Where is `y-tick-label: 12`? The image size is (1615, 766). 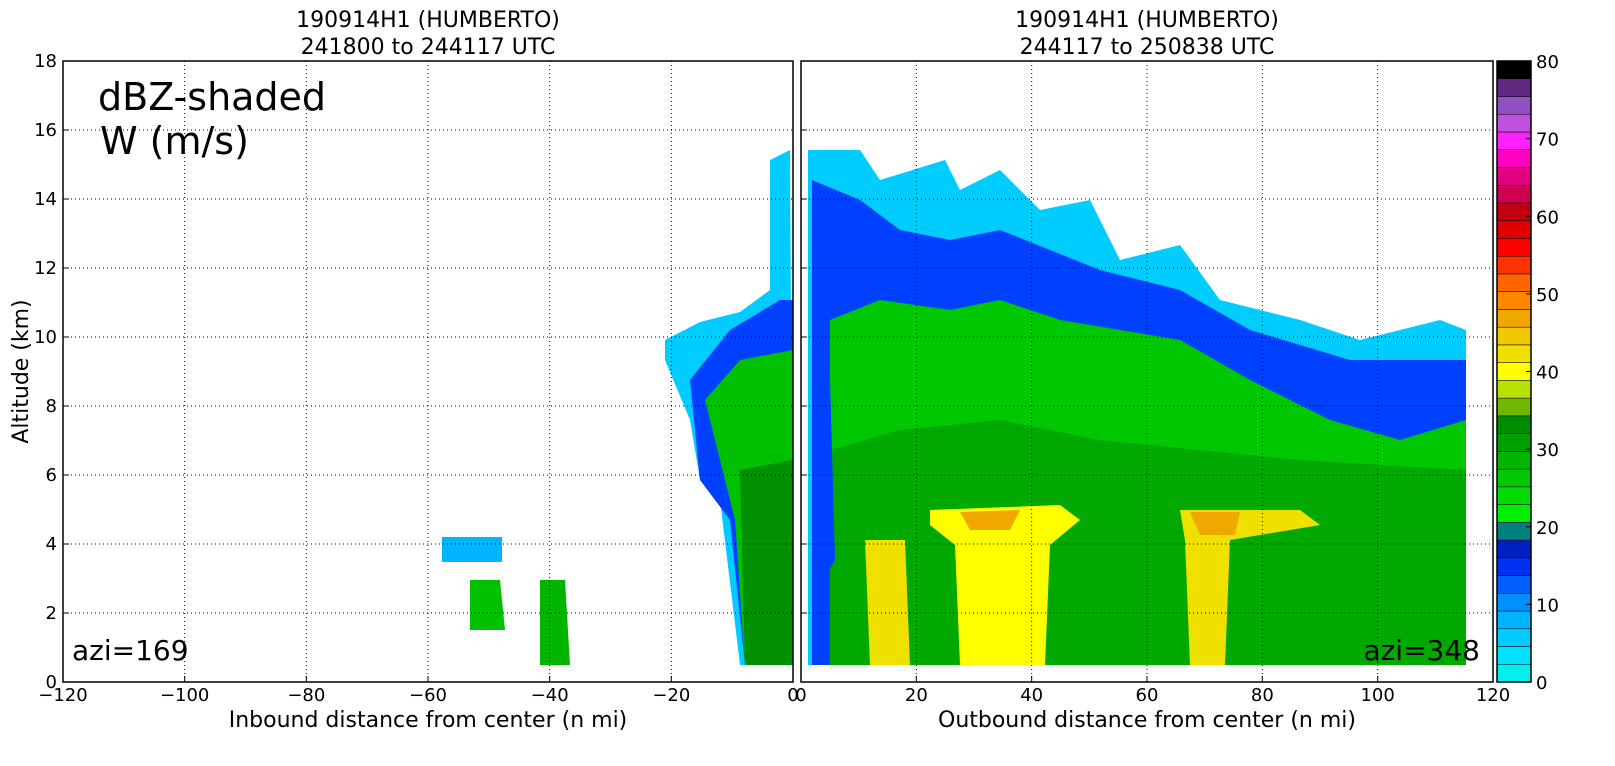 y-tick-label: 12 is located at coordinates (45, 268).